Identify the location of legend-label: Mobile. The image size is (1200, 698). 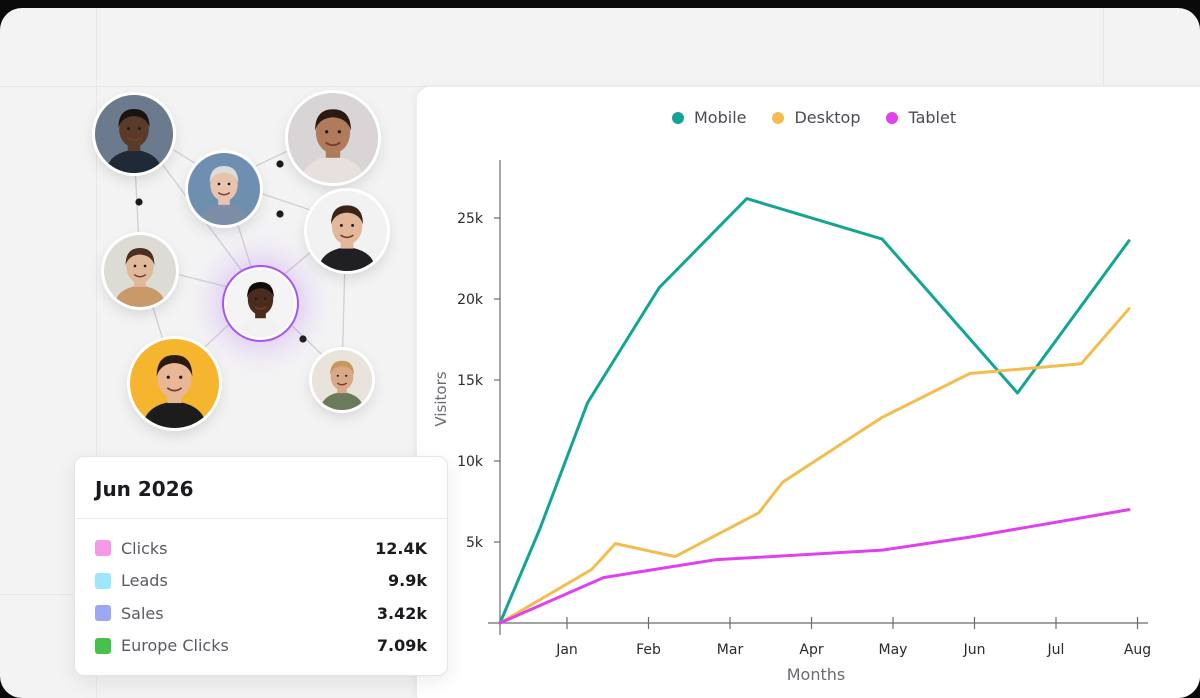
(720, 117).